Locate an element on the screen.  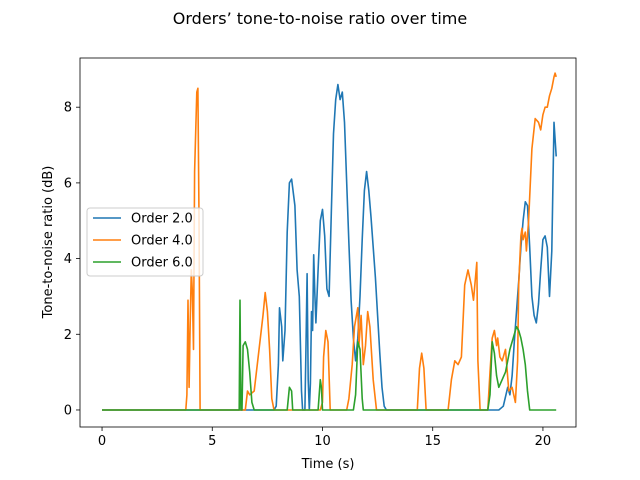
y-tick-label: 2 is located at coordinates (68, 335).